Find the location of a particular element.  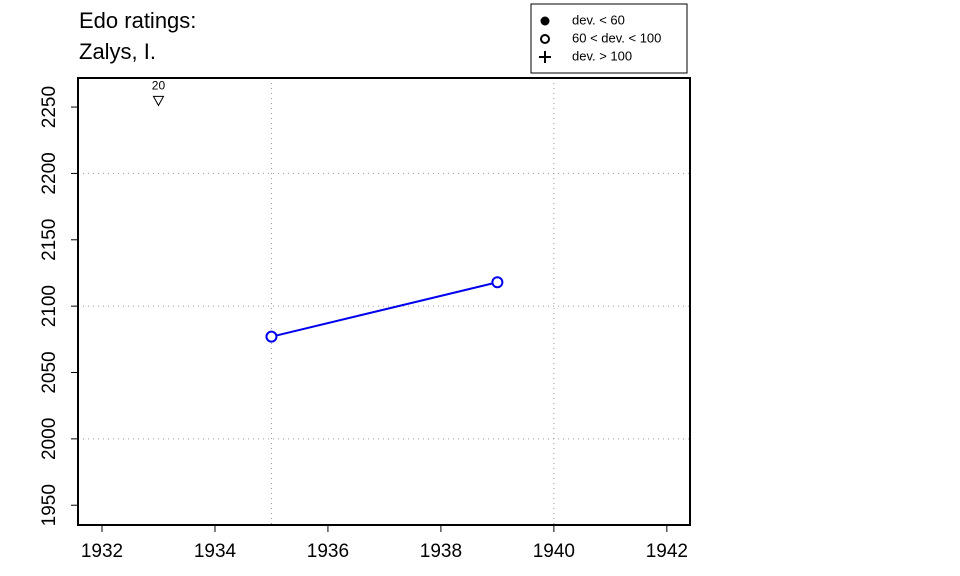

legend-box is located at coordinates (609, 38).